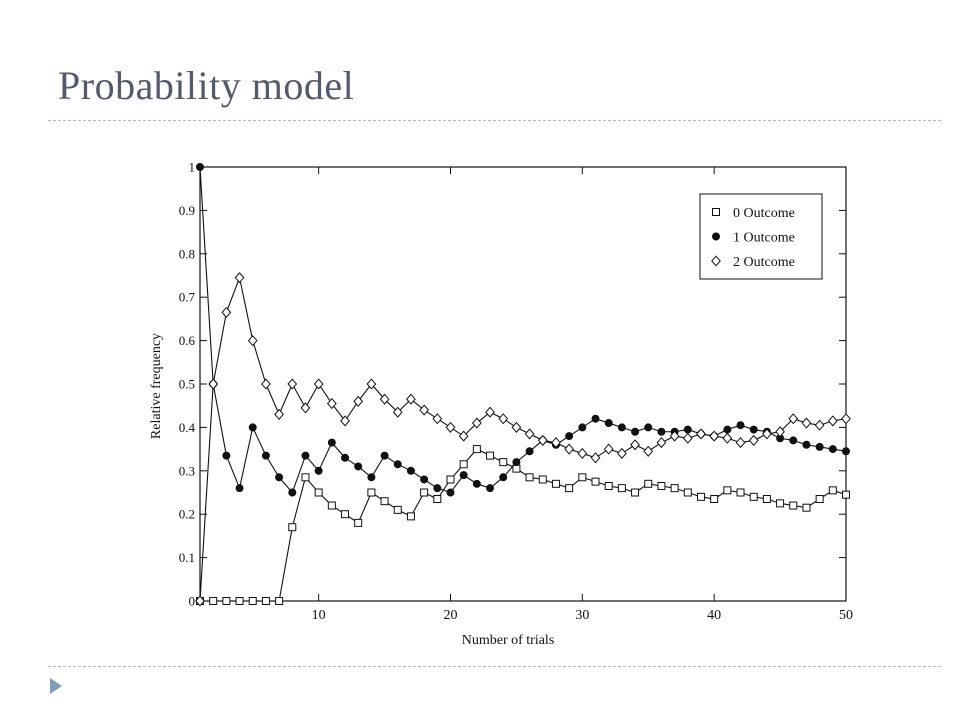 Image resolution: width=960 pixels, height=720 pixels. I want to click on y-tick-label: 0.9, so click(187, 210).